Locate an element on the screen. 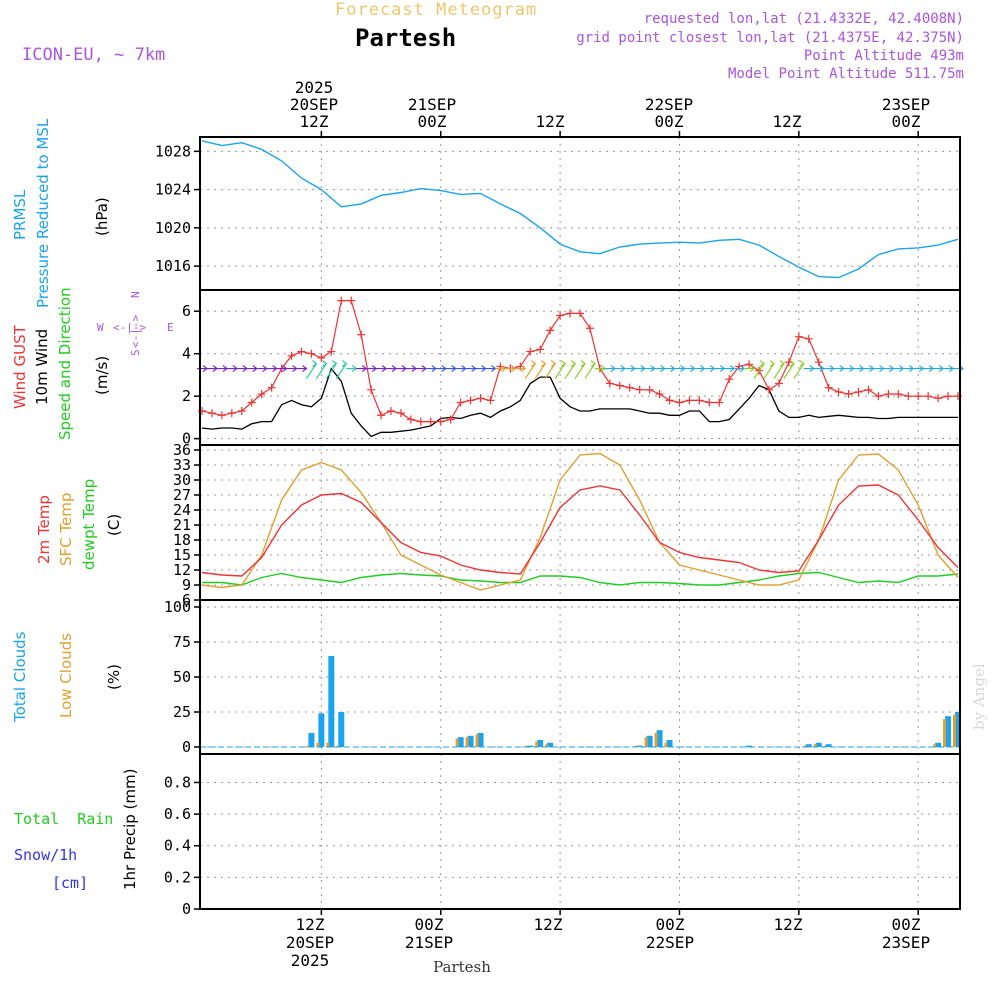 This screenshot has width=1000, height=1000. temp-ytick-label: 30 is located at coordinates (182, 480).